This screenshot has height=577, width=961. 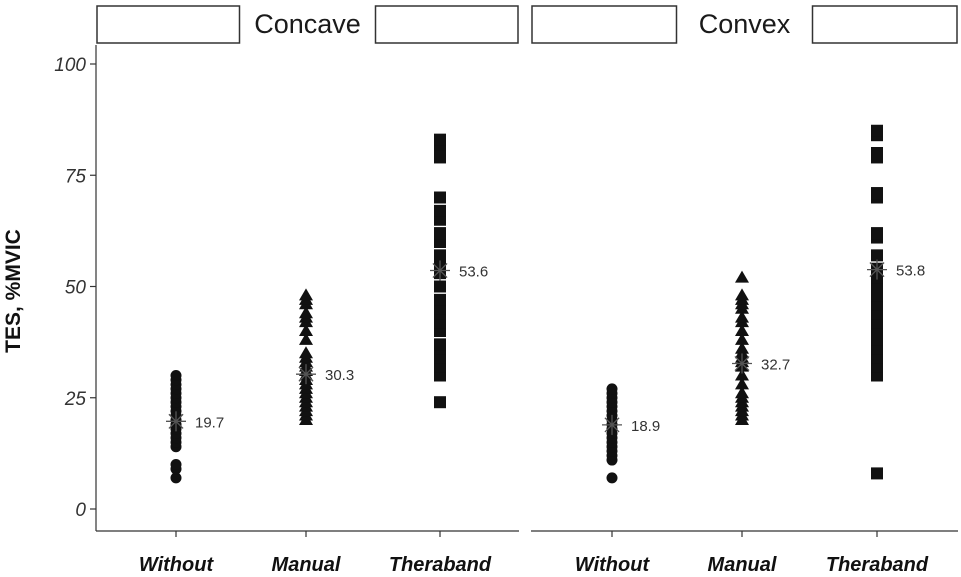 I want to click on y-tick-label: 100, so click(x=70, y=65).